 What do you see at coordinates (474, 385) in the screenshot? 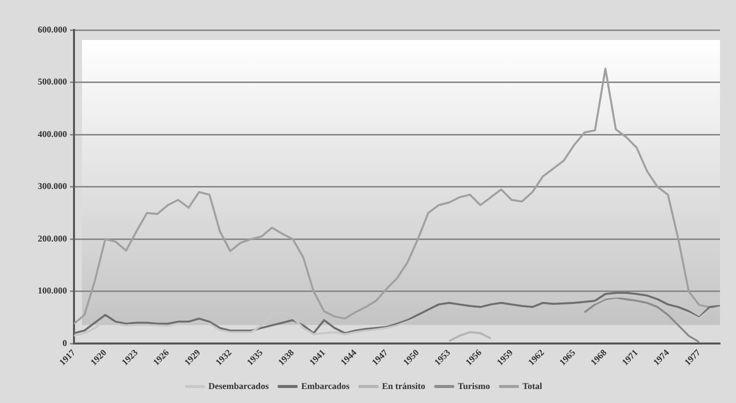
I see `legend-label: Turismo` at bounding box center [474, 385].